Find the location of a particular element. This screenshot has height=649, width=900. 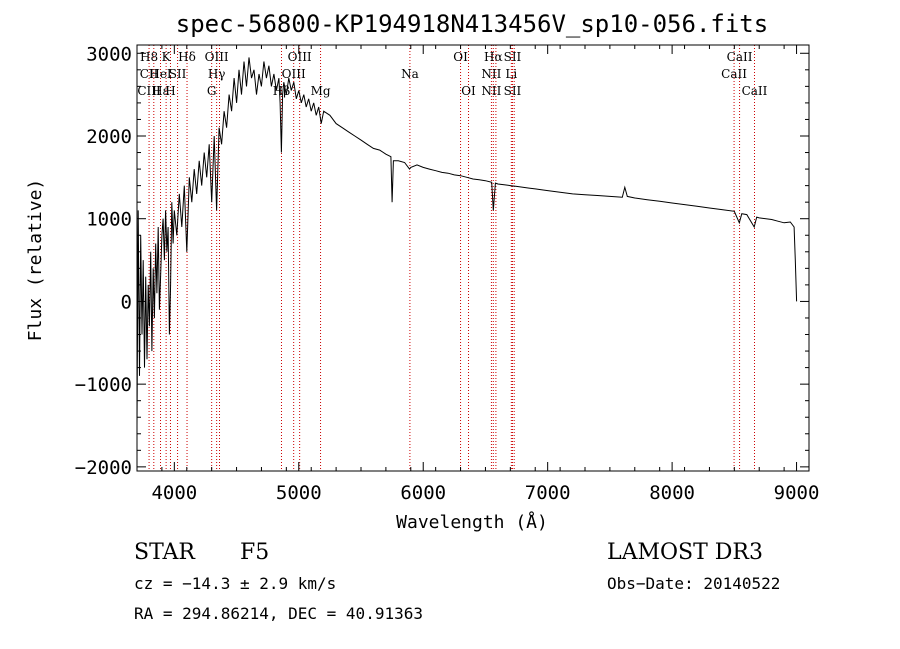

object-class: STAR is located at coordinates (165, 552).